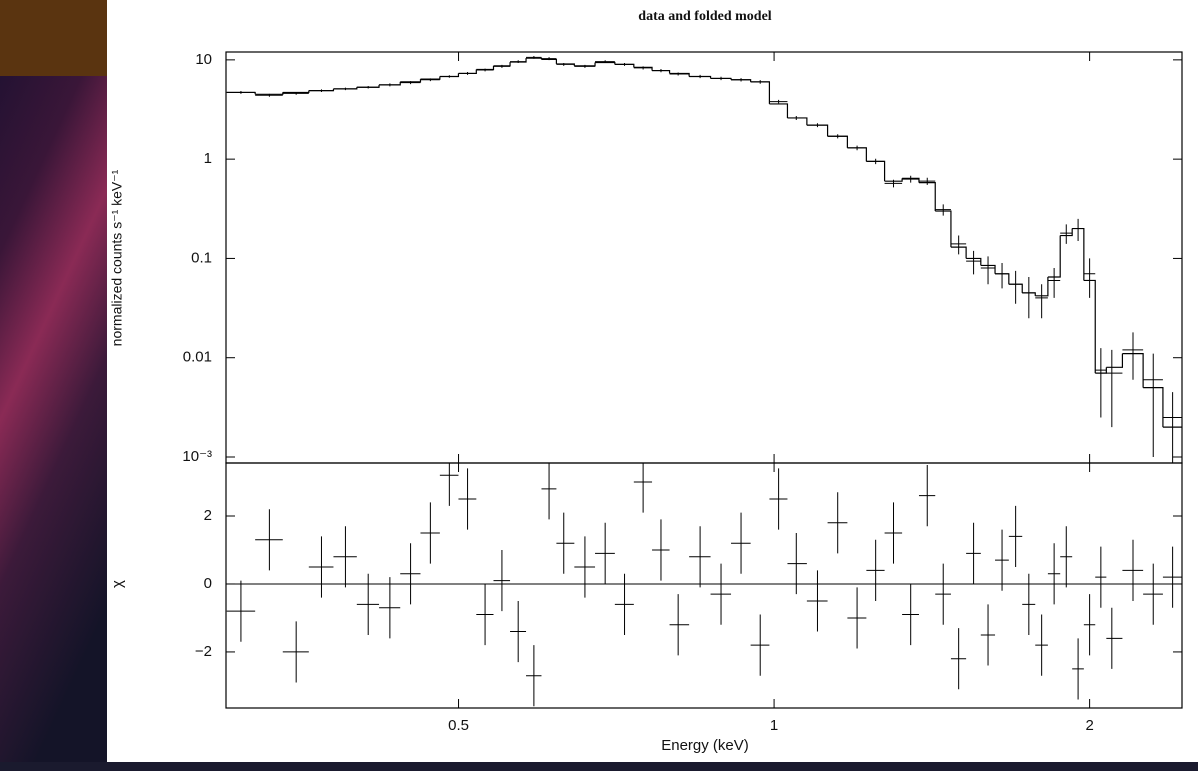 The width and height of the screenshot is (1198, 771). Describe the element at coordinates (53, 385) in the screenshot. I see `nebula-image` at that location.